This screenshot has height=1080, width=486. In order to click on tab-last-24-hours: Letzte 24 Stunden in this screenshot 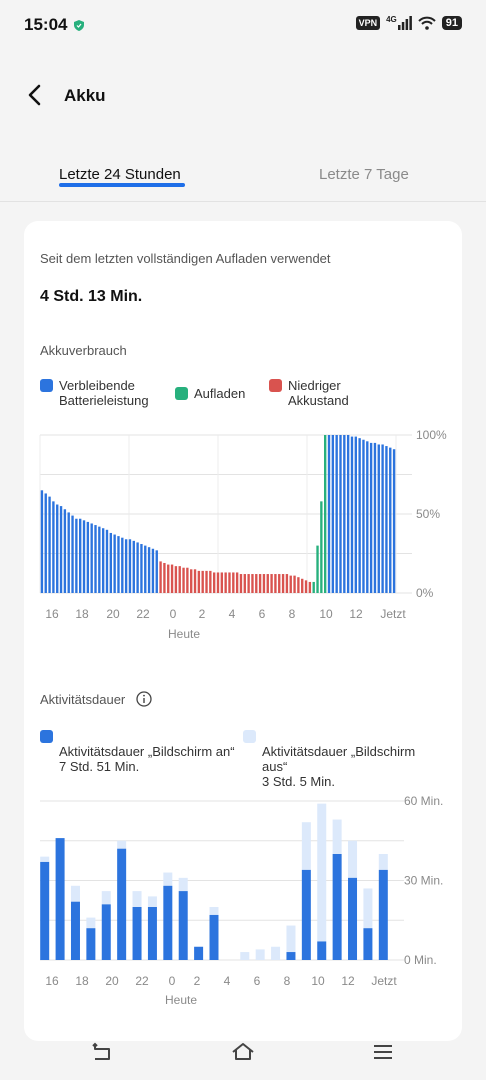, I will do `click(120, 174)`.